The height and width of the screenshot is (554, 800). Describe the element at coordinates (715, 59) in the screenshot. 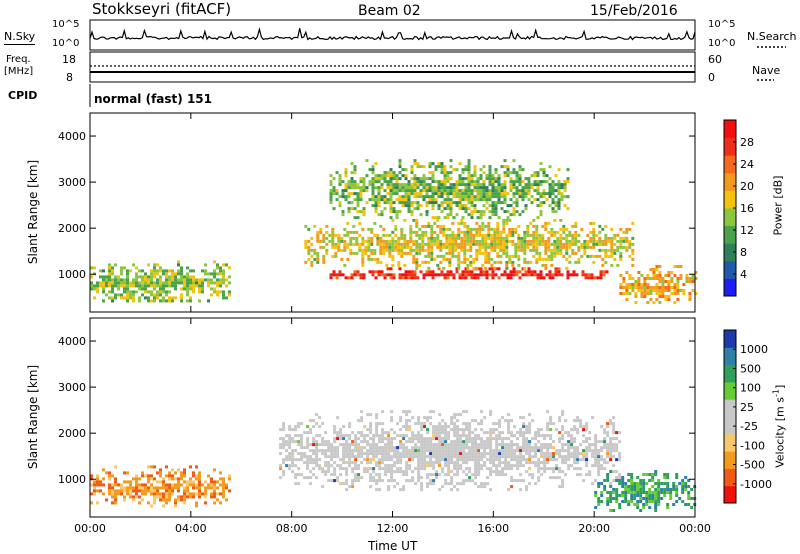

I see `nave-right-tick-top: 60` at that location.